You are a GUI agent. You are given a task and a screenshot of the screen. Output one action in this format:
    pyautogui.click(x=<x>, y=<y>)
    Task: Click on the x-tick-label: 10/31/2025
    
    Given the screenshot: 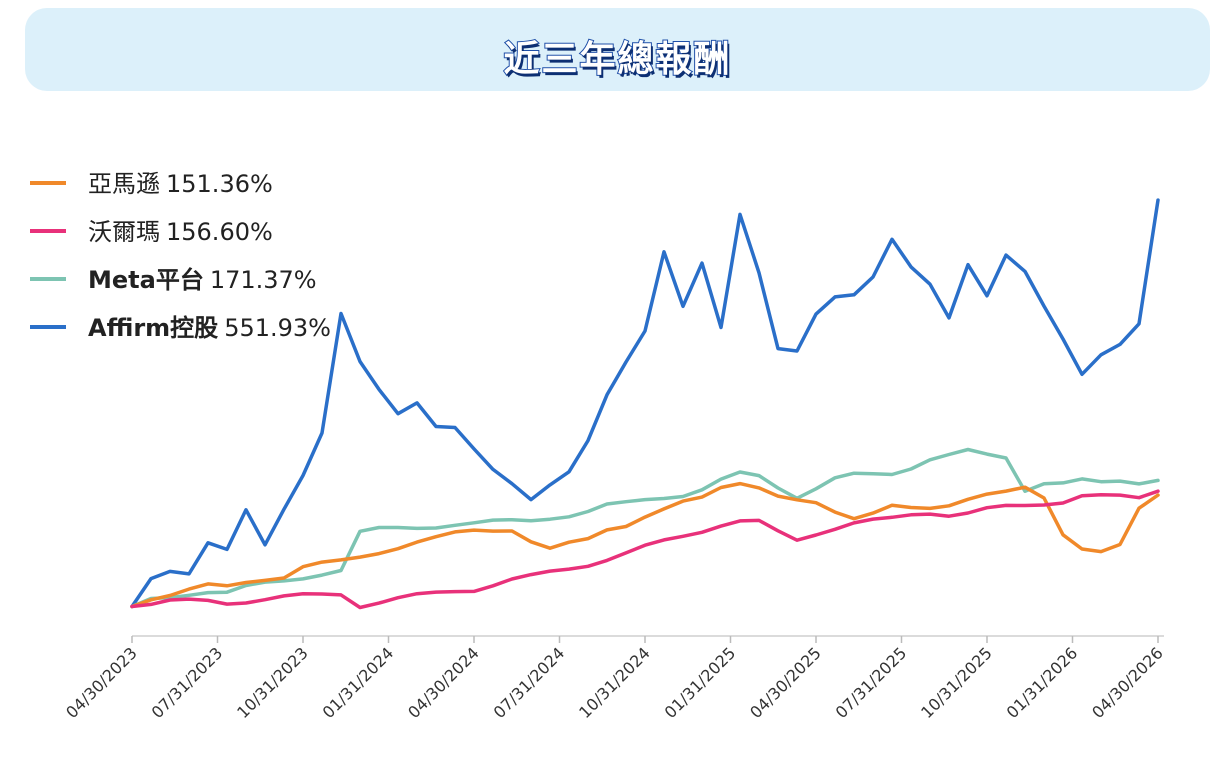 What is the action you would take?
    pyautogui.click(x=956, y=682)
    